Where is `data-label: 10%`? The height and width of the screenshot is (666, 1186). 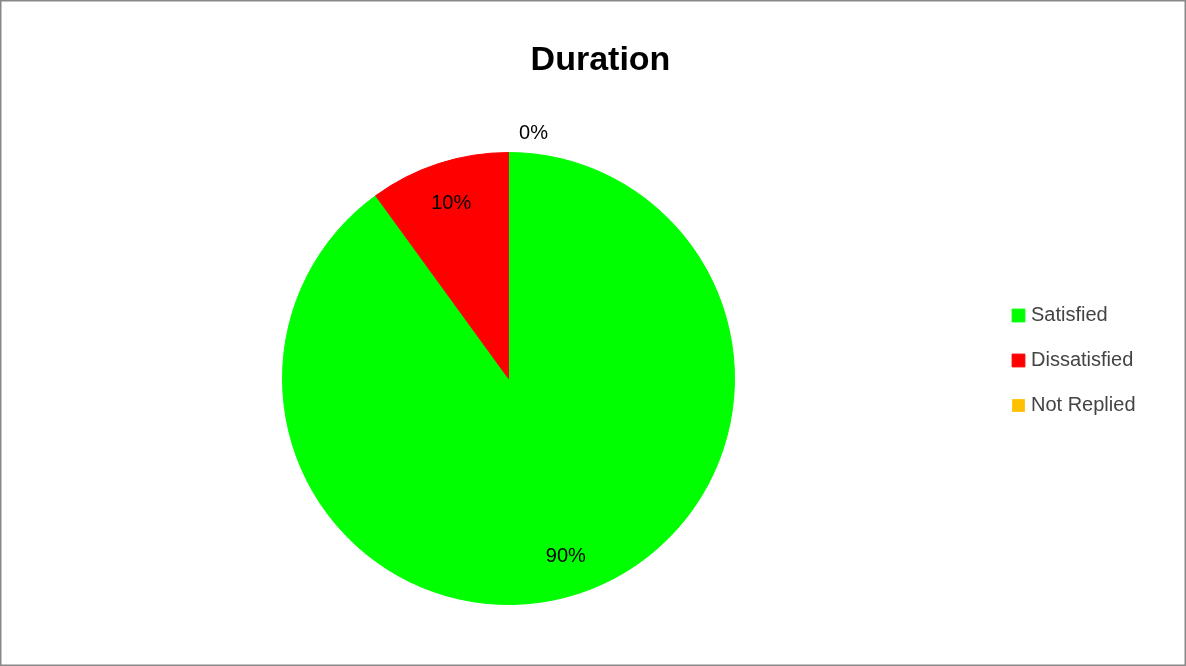 data-label: 10% is located at coordinates (451, 202).